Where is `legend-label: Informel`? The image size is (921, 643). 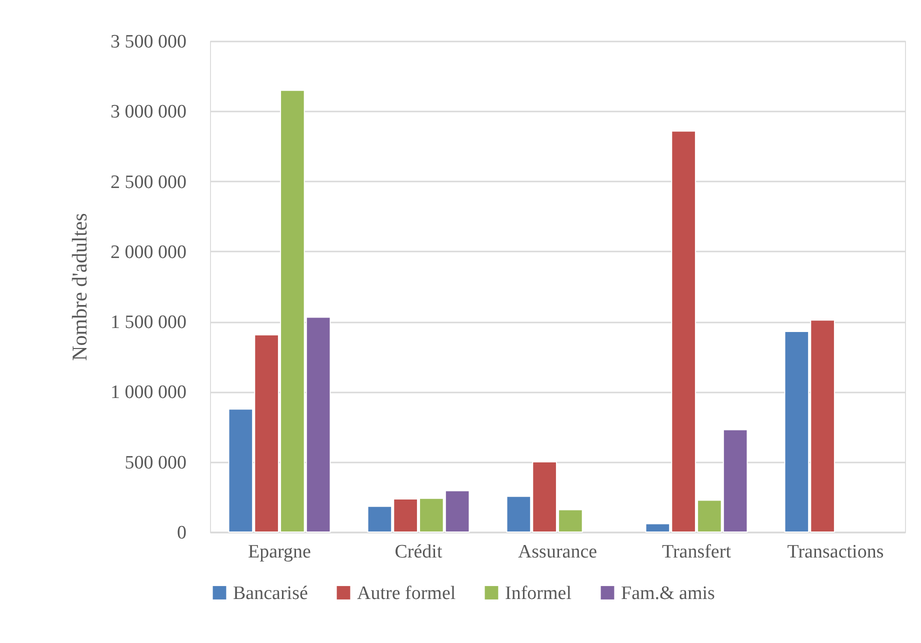
legend-label: Informel is located at coordinates (538, 593).